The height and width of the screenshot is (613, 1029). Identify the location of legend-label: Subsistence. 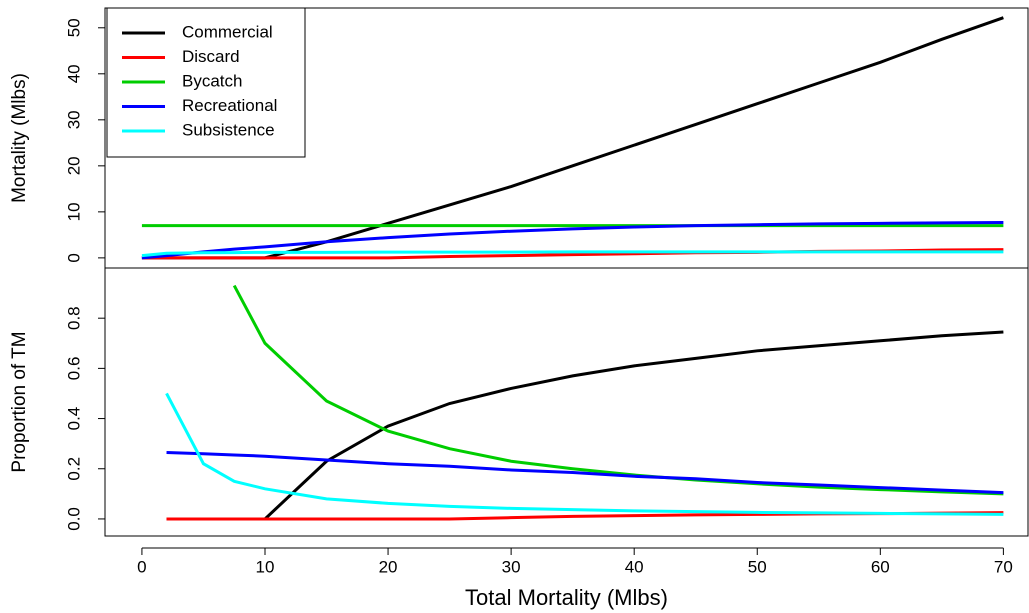
(228, 129).